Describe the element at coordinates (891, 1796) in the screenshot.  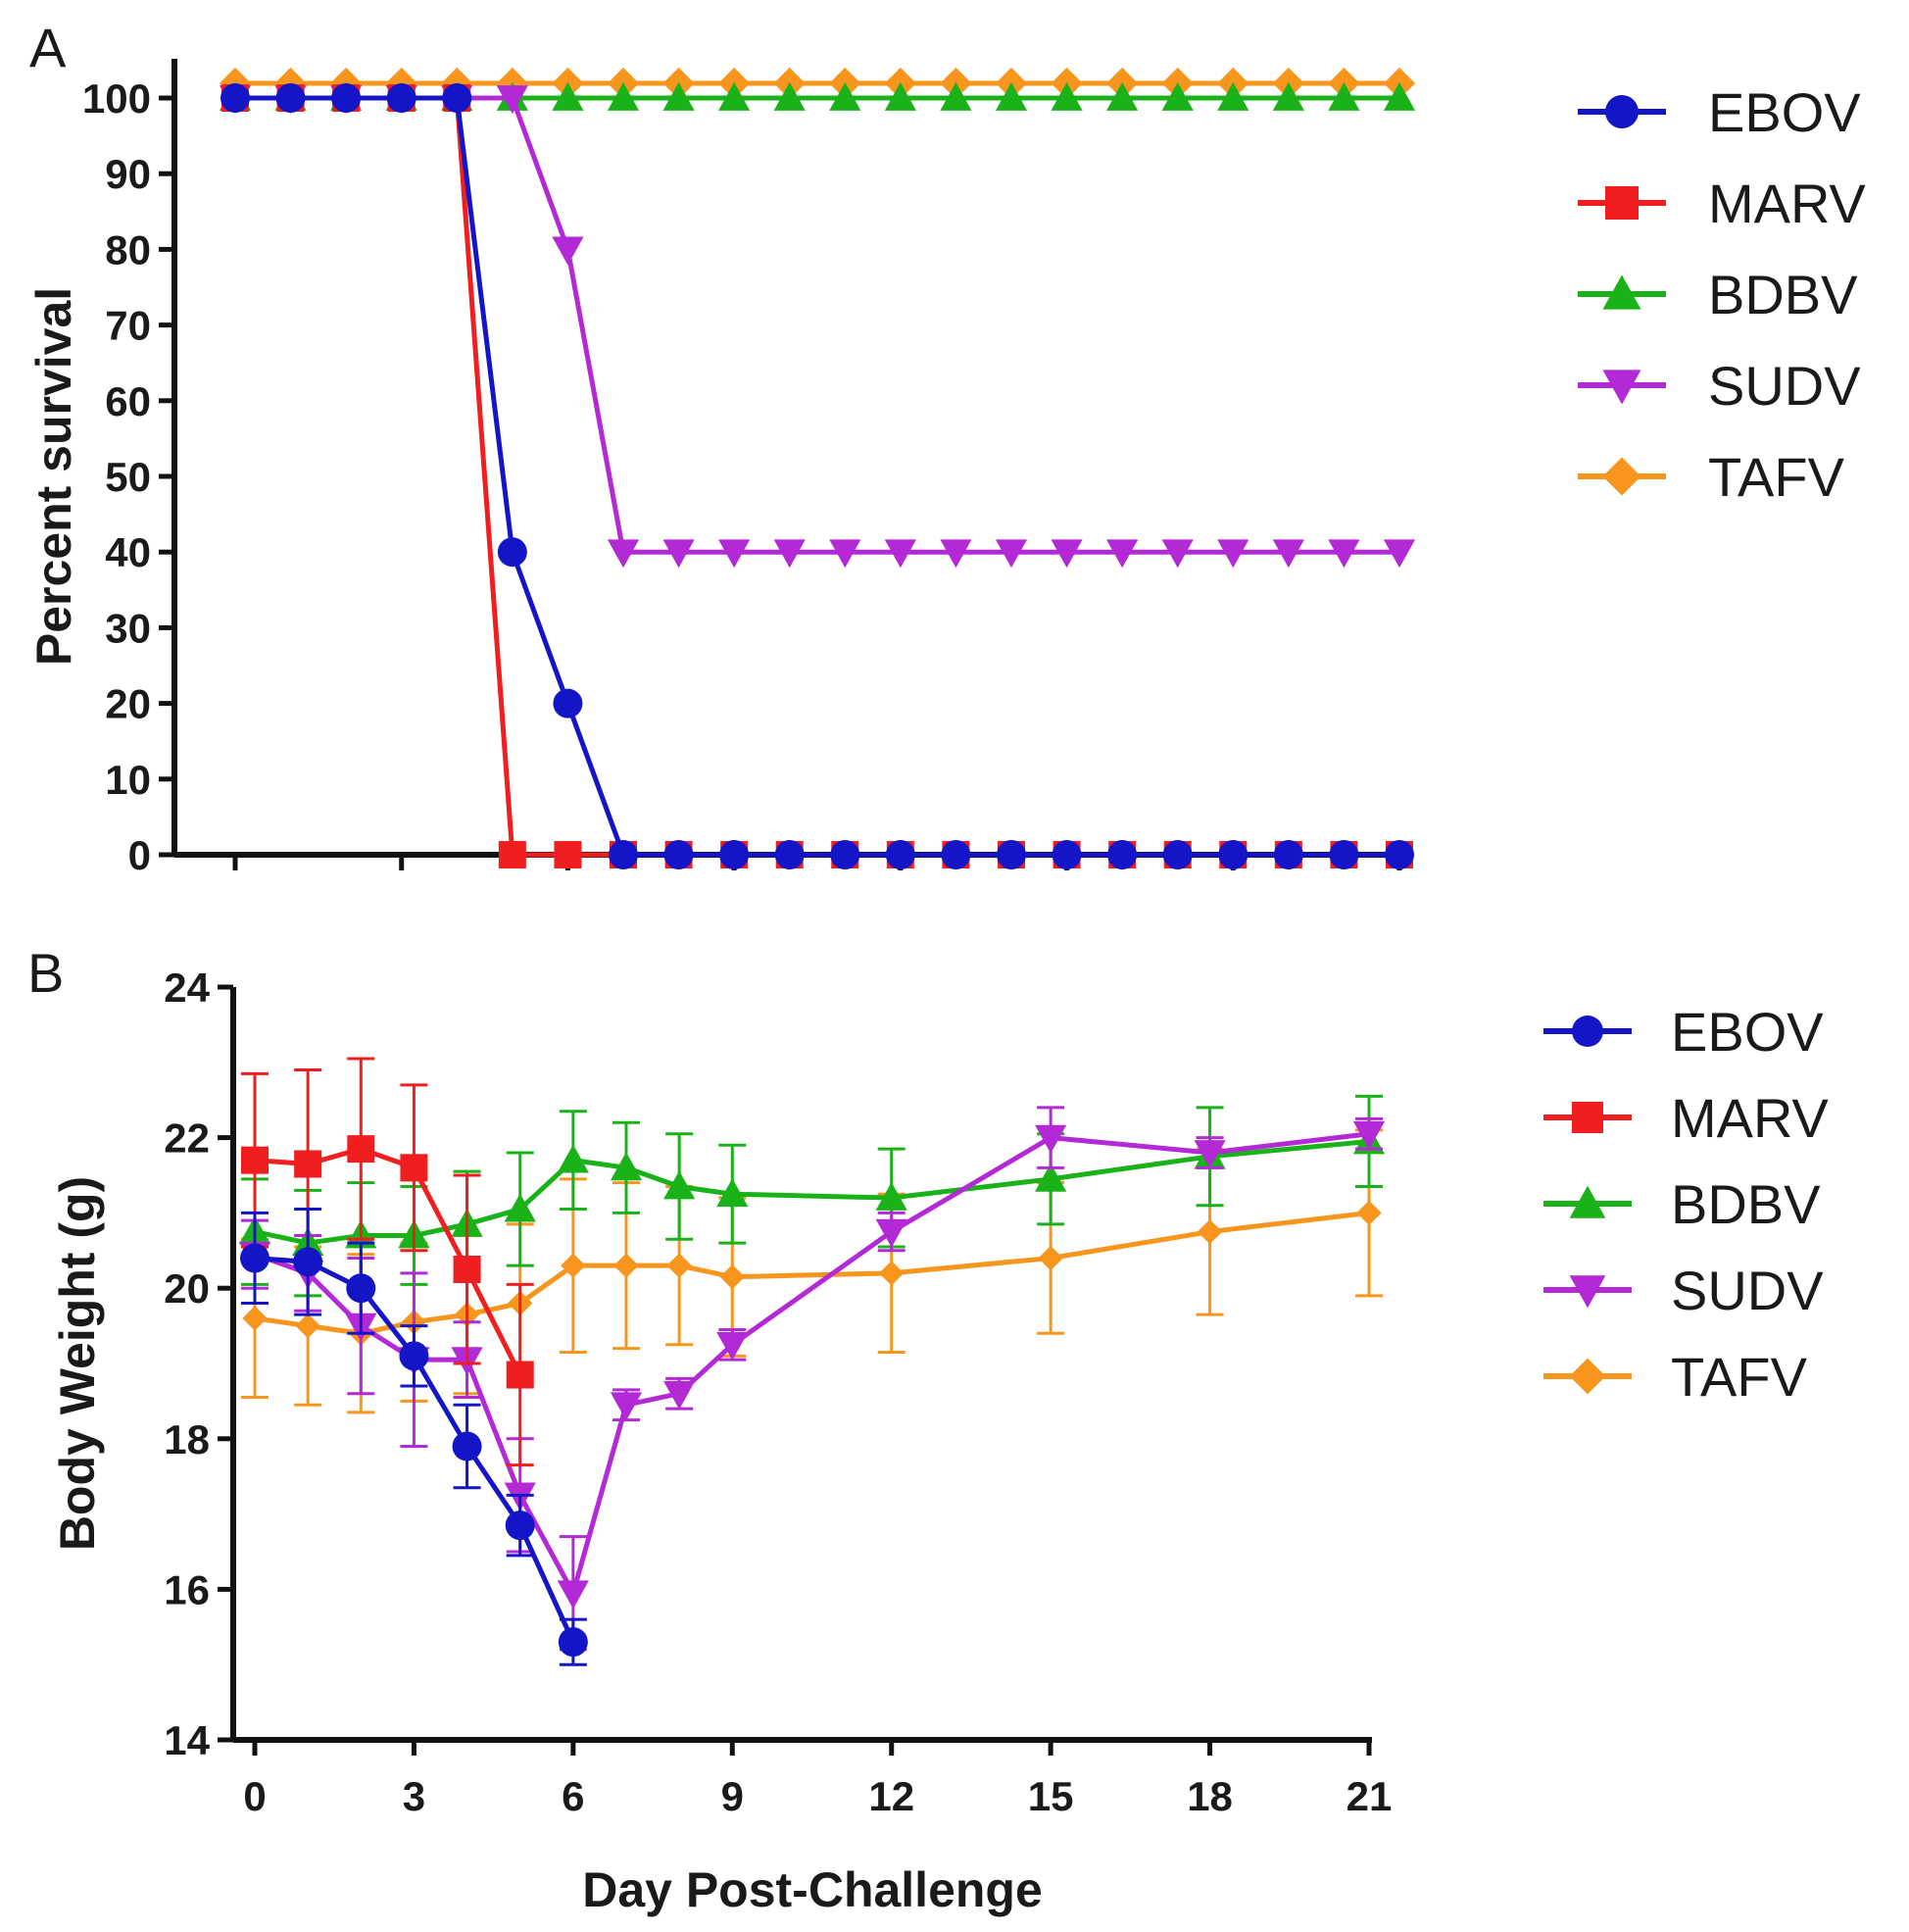
I see `x-tick-label: 12` at that location.